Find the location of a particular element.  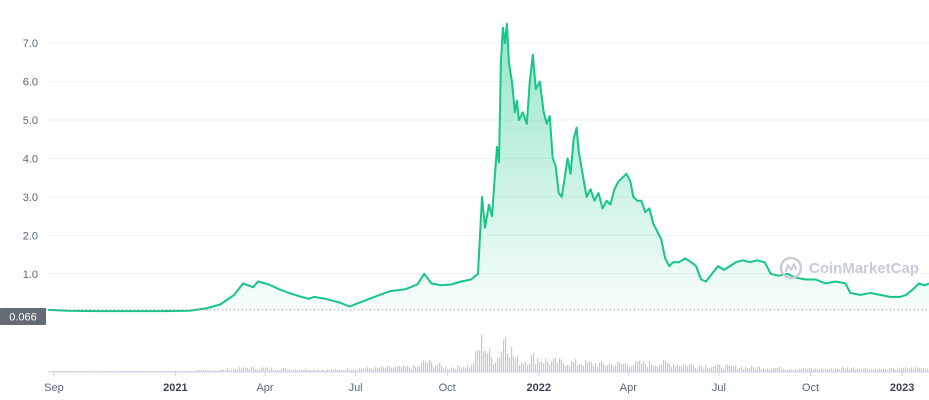

y-tick-label: 1.0 is located at coordinates (30, 275).